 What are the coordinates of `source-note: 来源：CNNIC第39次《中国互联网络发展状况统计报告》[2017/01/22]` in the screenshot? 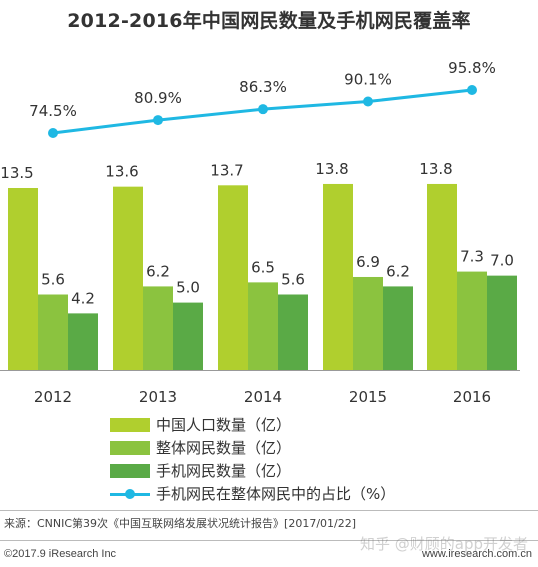 It's located at (180, 523).